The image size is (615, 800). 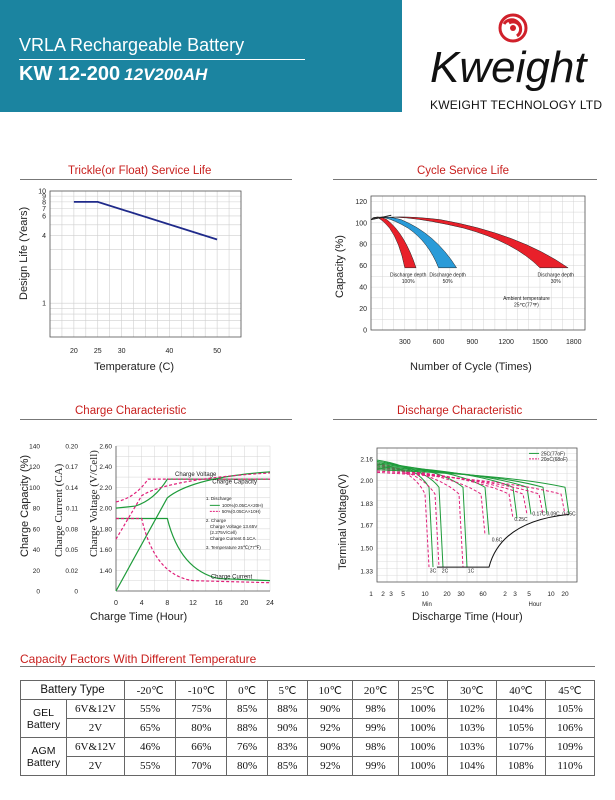 I want to click on volt-cell: 2V, so click(x=95, y=728).